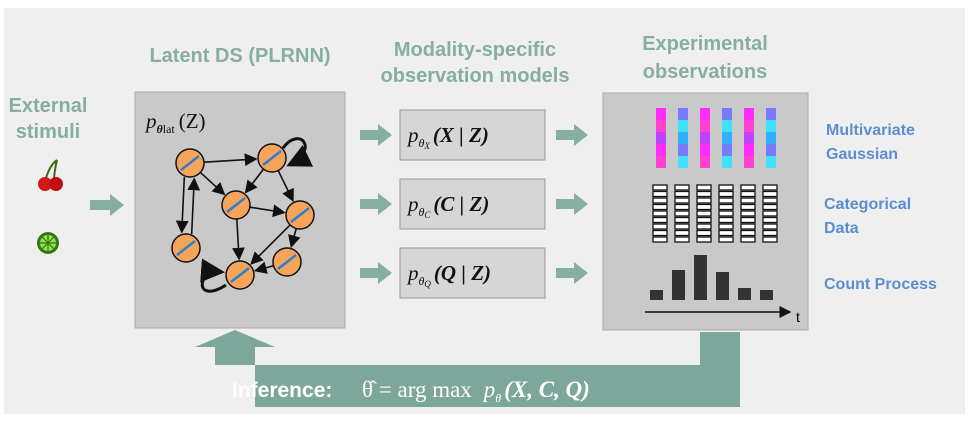 The image size is (969, 422). I want to click on inference-formula: θ̂ = arg max pθ (X, C, Q), so click(476, 391).